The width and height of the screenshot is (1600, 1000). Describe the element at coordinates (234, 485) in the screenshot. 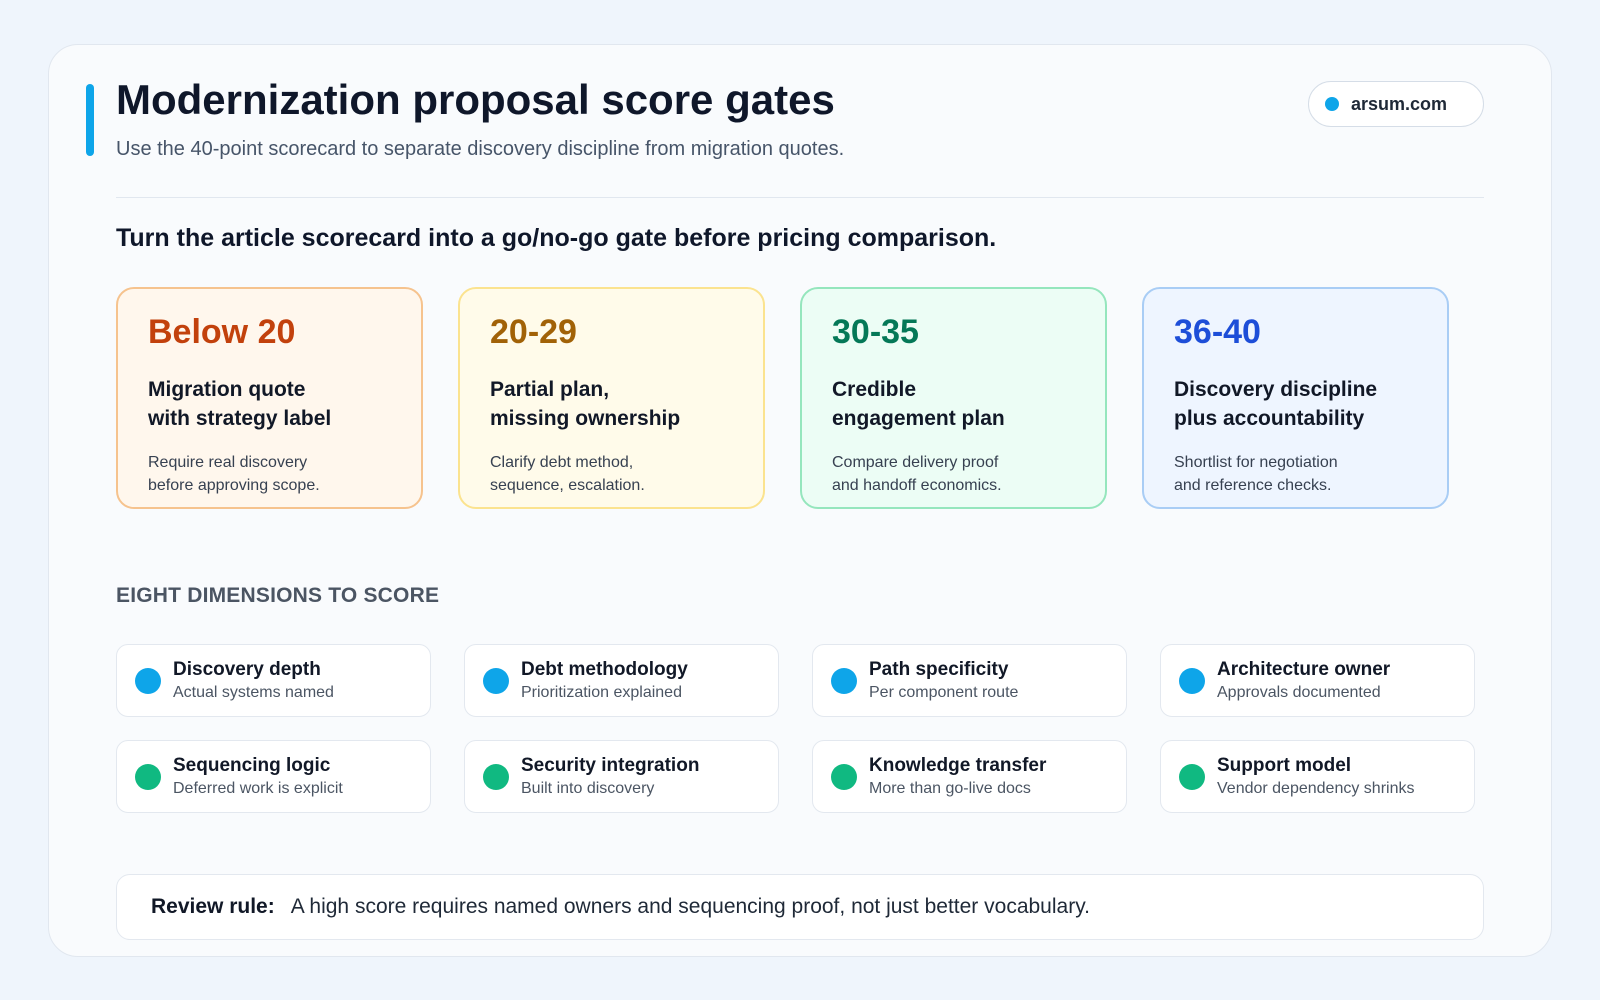

I see `gate-note-line: before approving scope.` at that location.